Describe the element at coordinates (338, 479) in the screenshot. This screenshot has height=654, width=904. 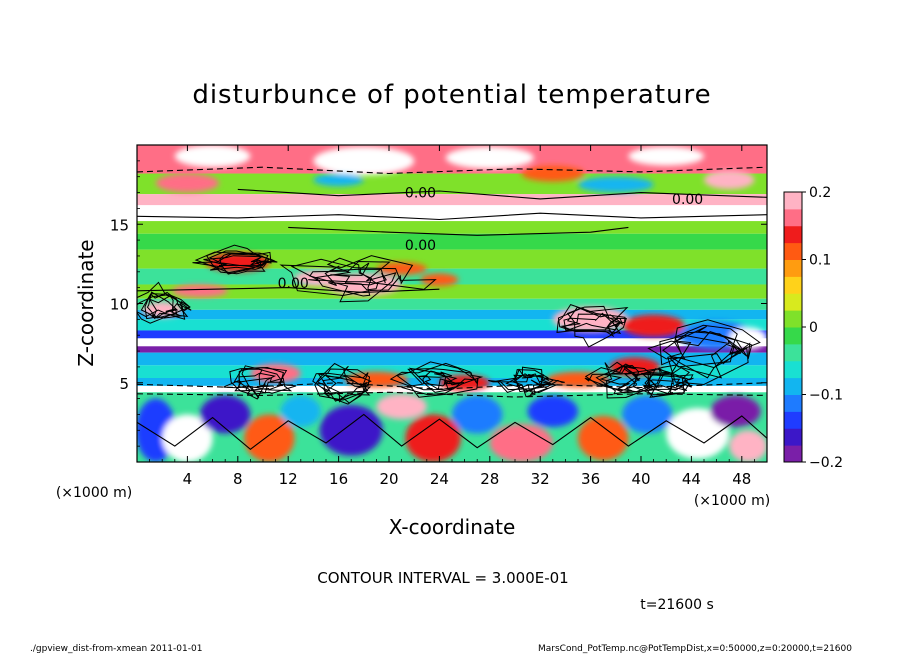
I see `x-tick-label-3: 16` at that location.